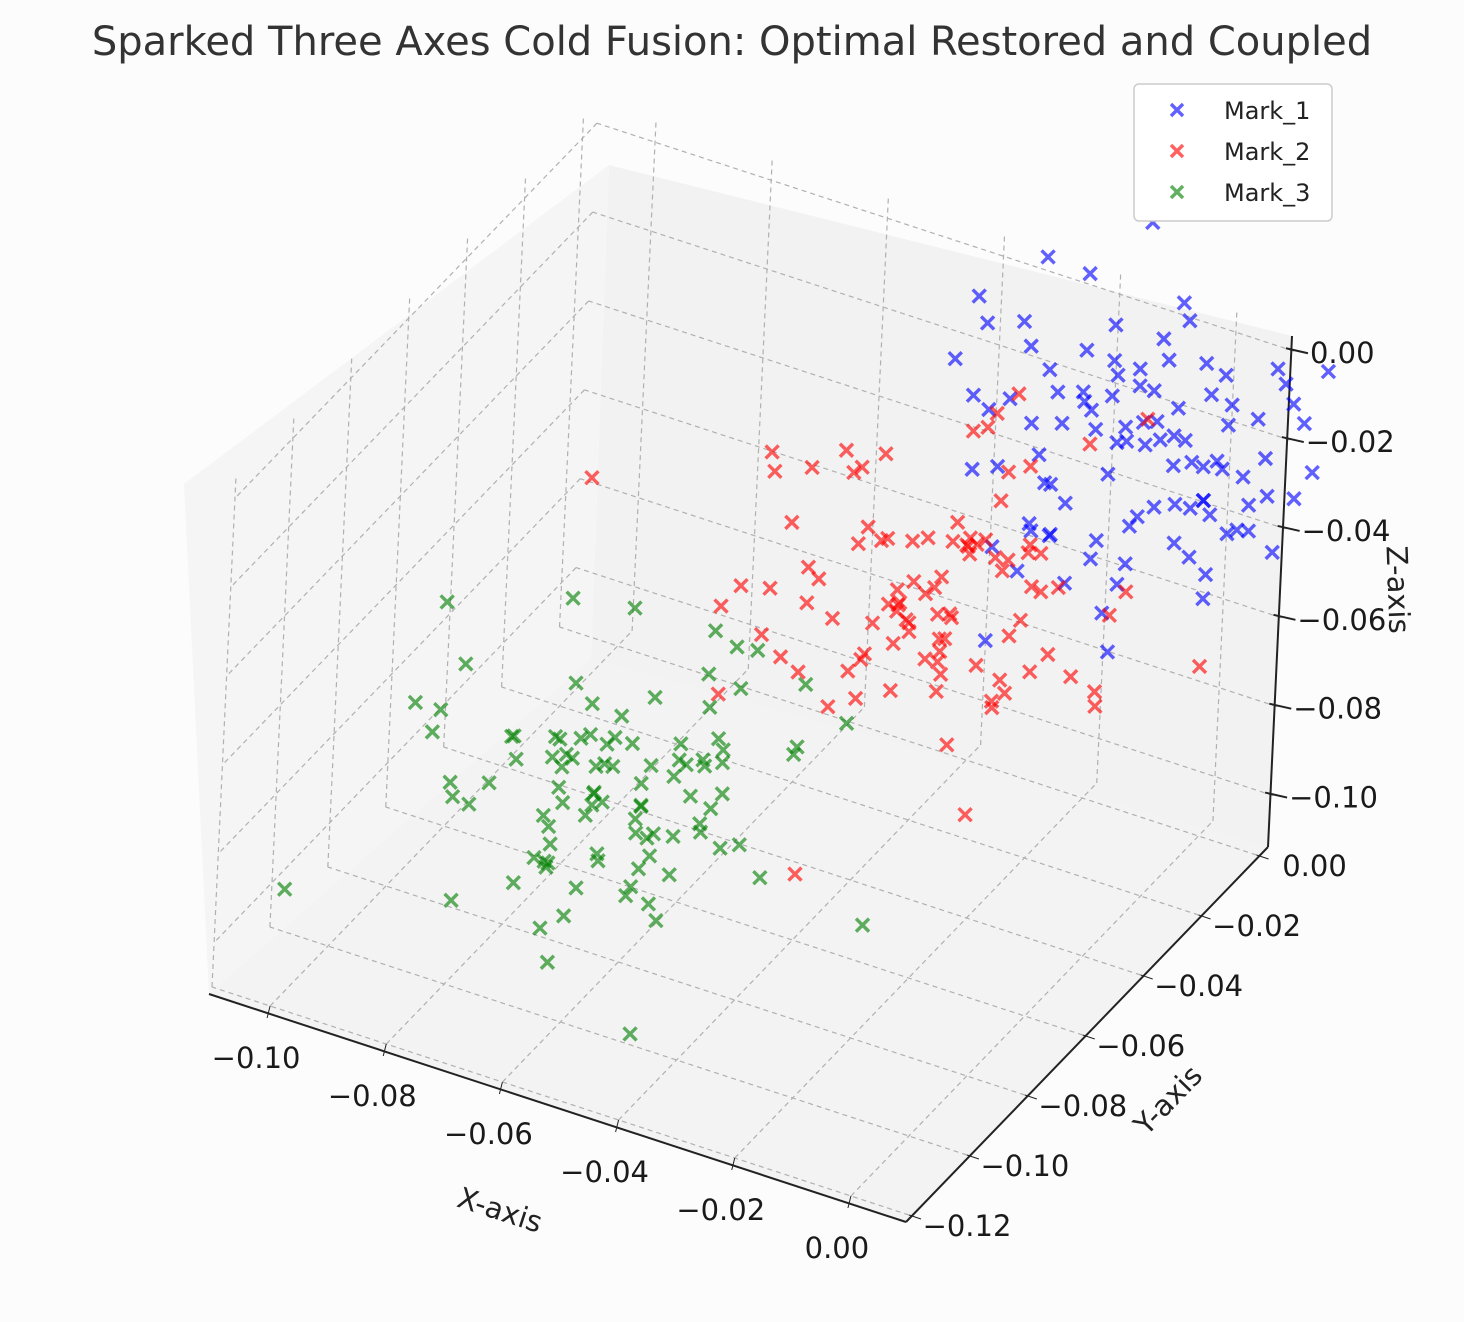  Describe the element at coordinates (1087, 1034) in the screenshot. I see `y-axis-line` at that location.